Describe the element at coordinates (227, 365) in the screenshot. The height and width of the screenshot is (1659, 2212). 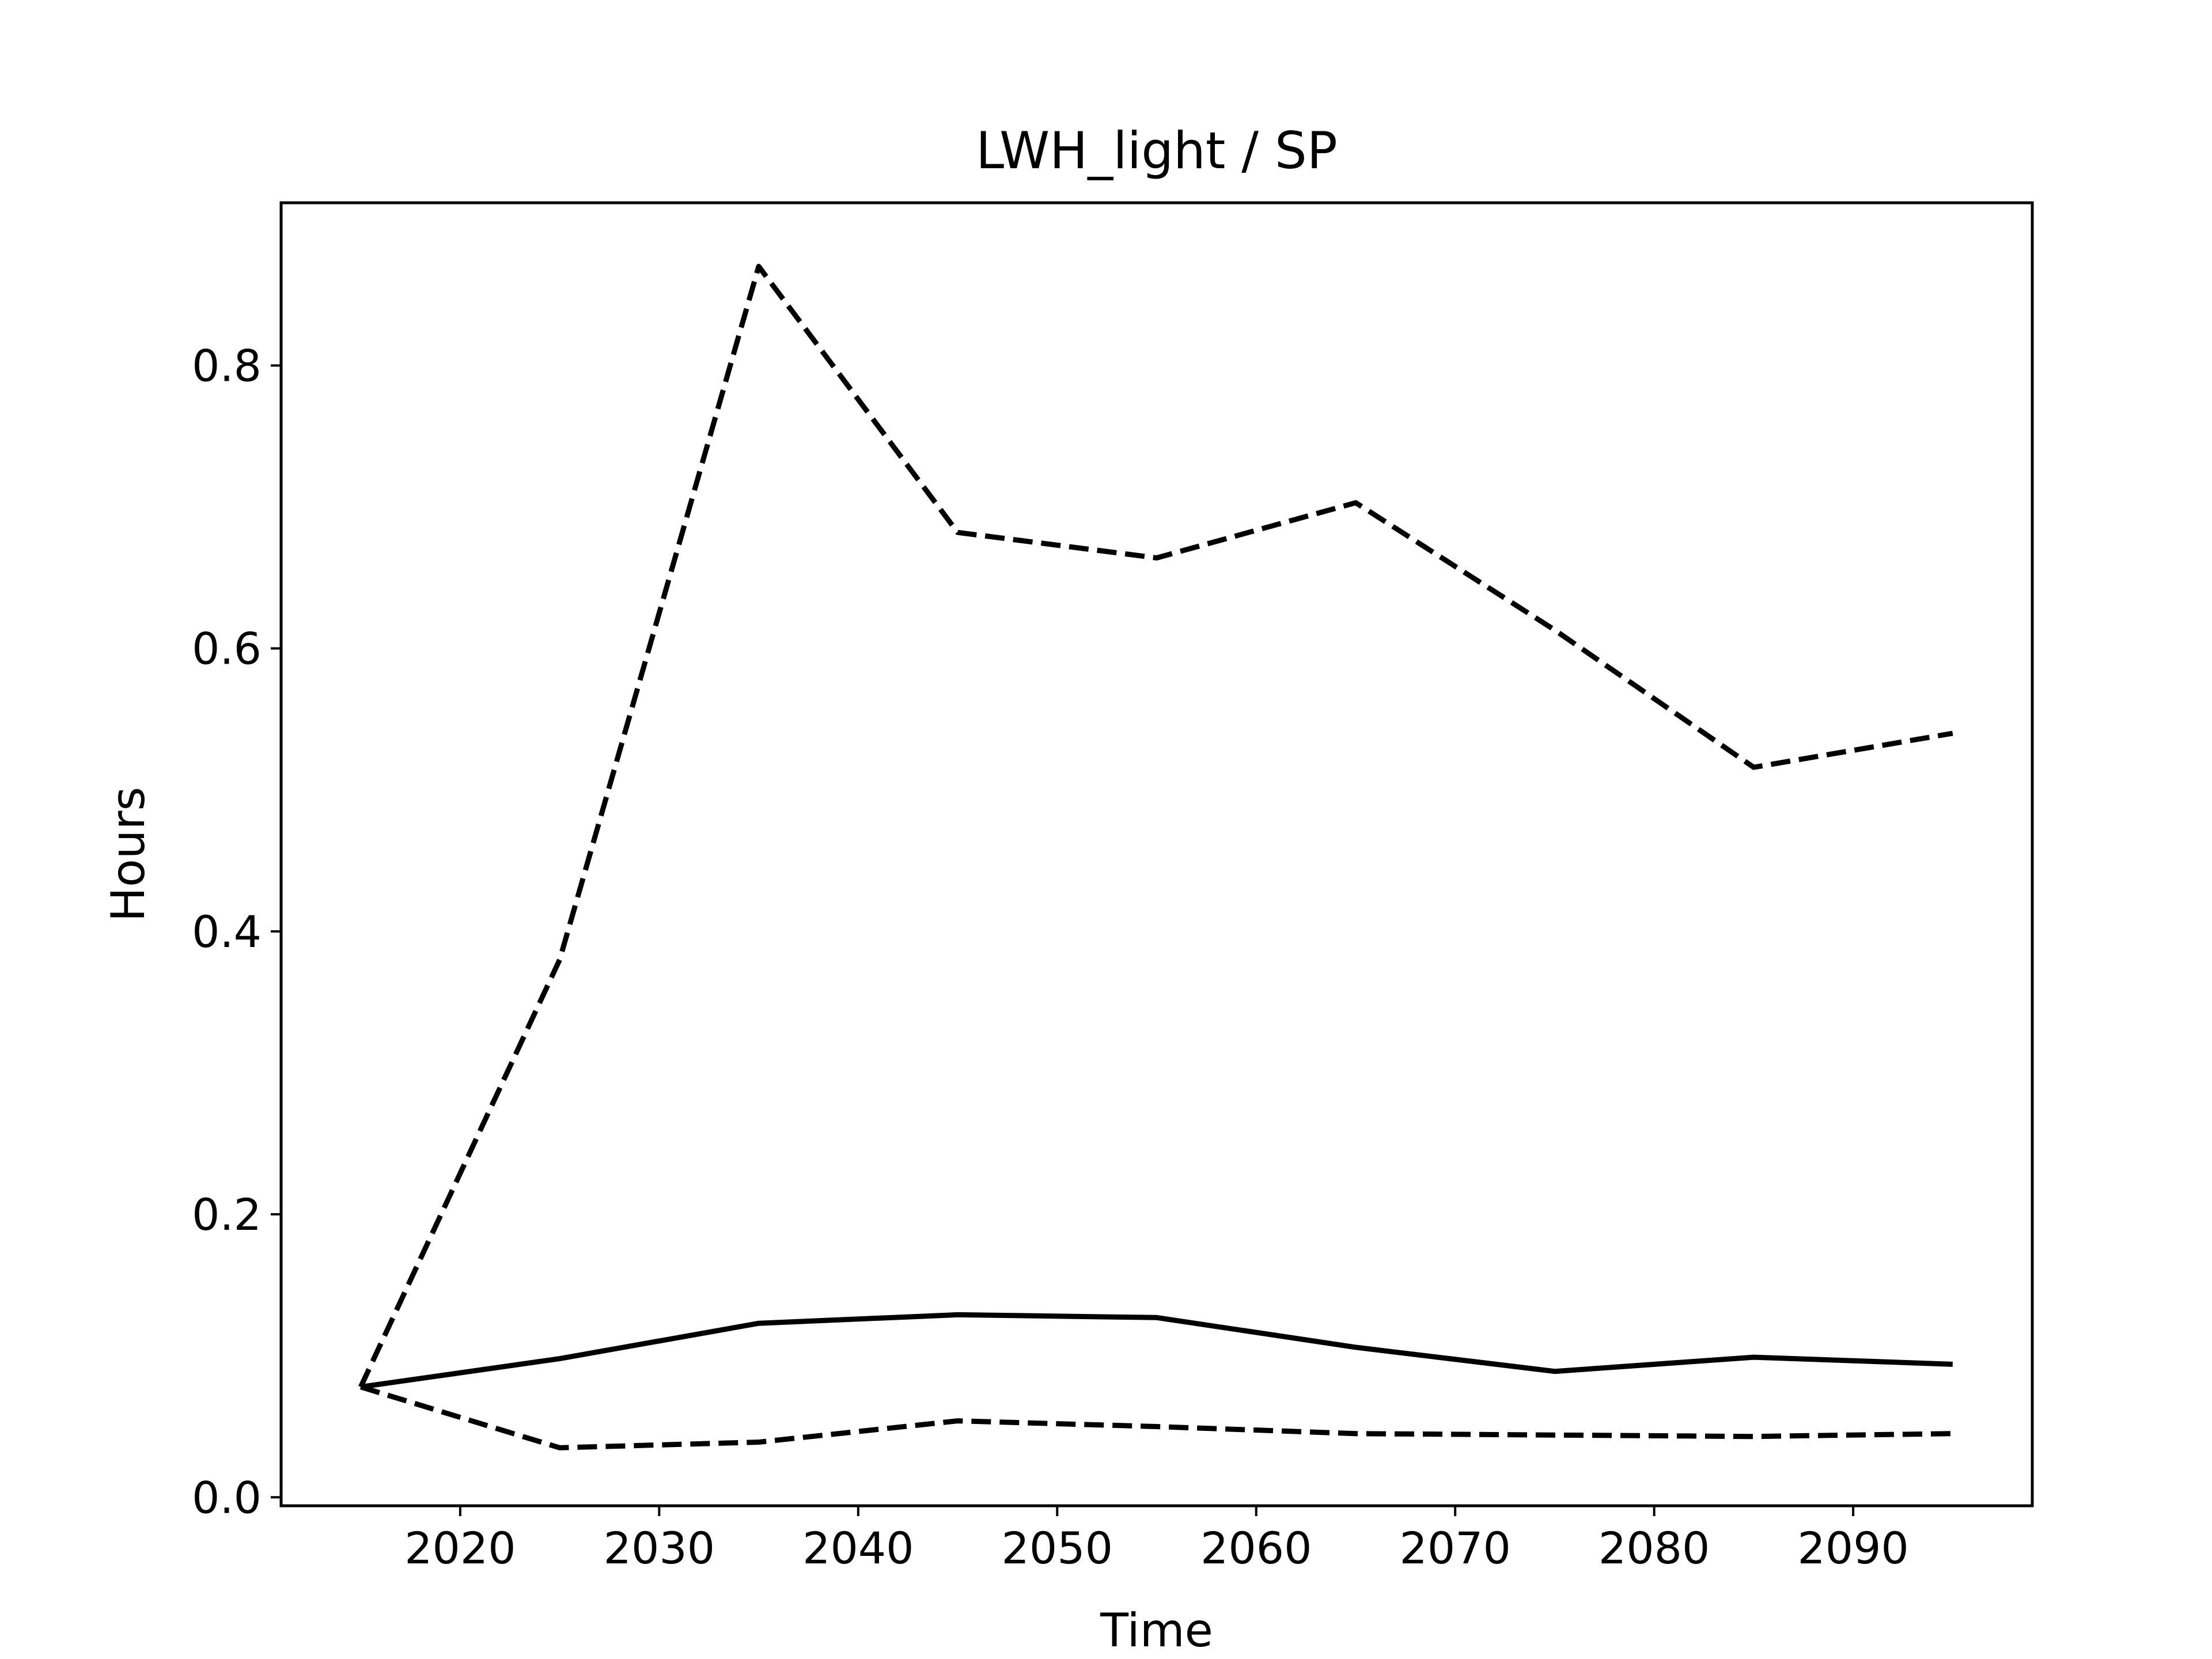
I see `y-tick-label: 0.8` at that location.